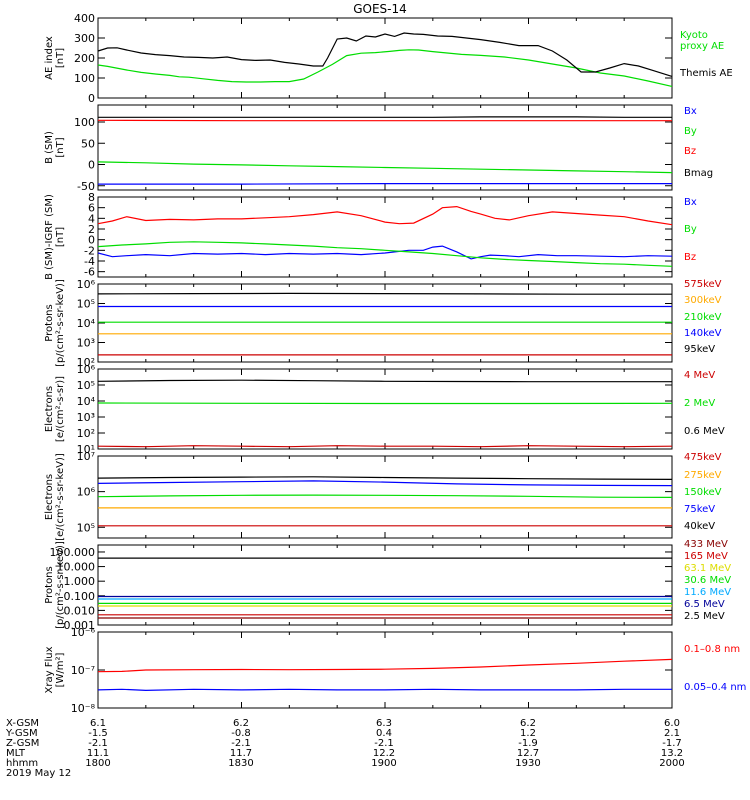  I want to click on footer-value: -1.9, so click(528, 743).